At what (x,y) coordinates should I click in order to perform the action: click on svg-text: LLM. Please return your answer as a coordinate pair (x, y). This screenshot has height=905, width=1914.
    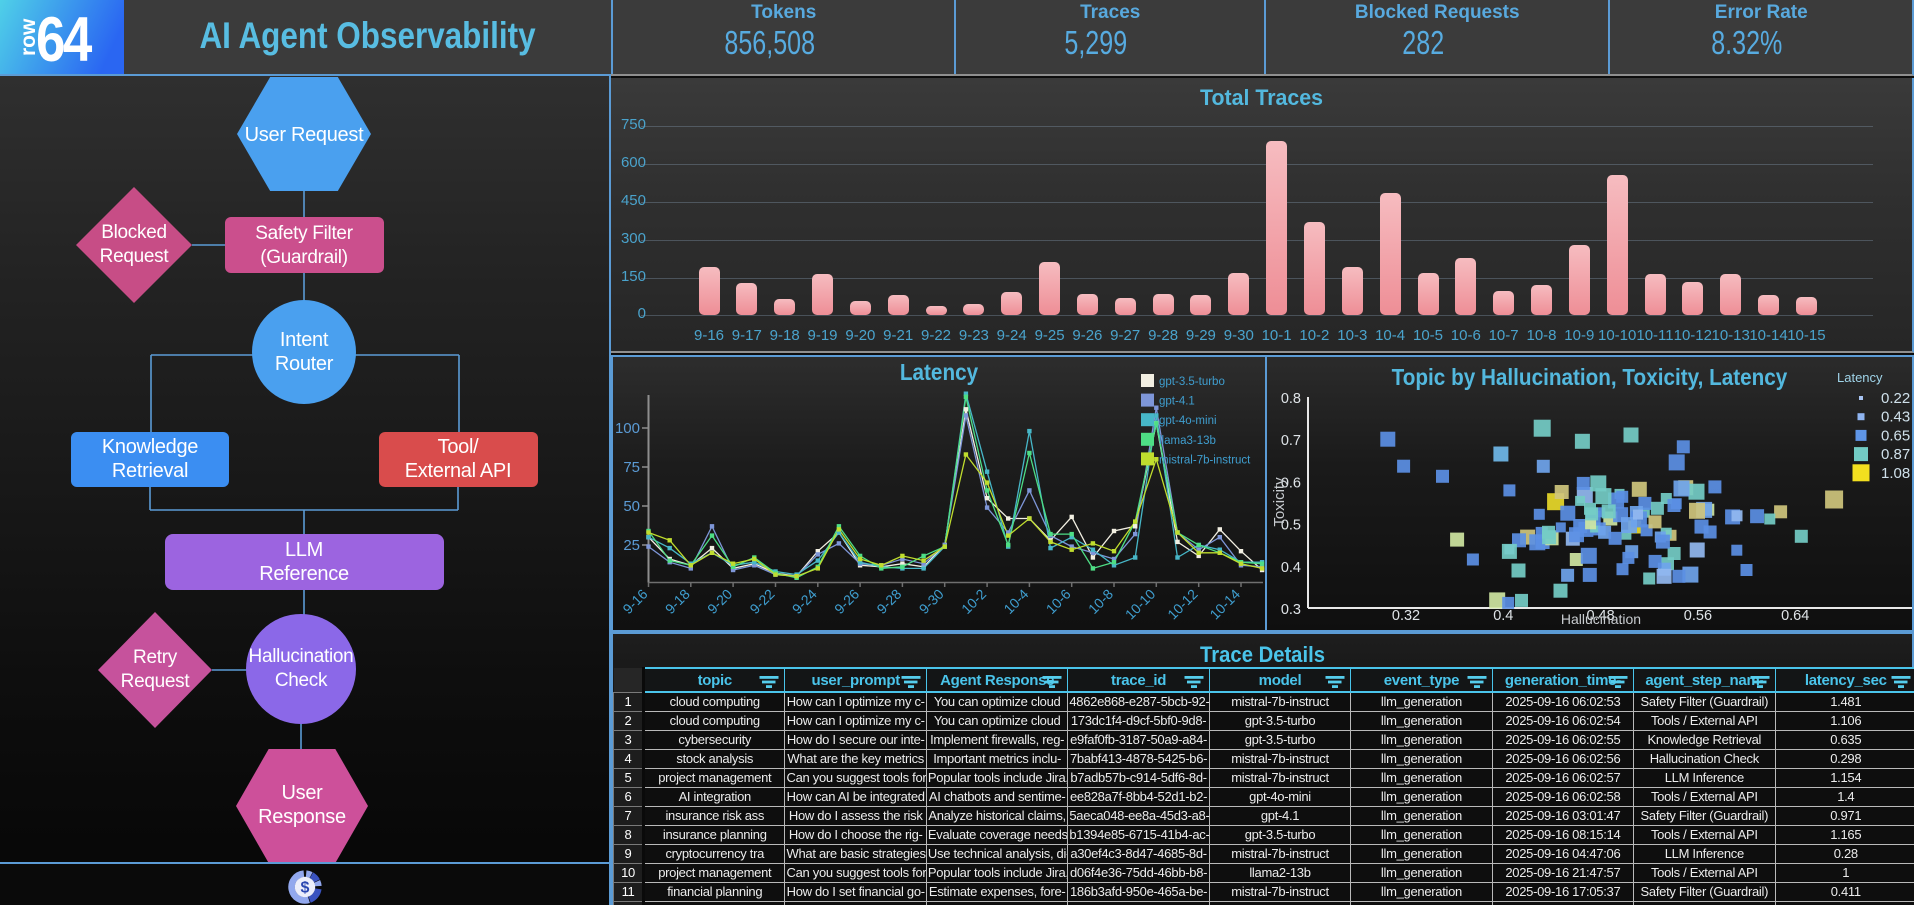
    Looking at the image, I should click on (304, 550).